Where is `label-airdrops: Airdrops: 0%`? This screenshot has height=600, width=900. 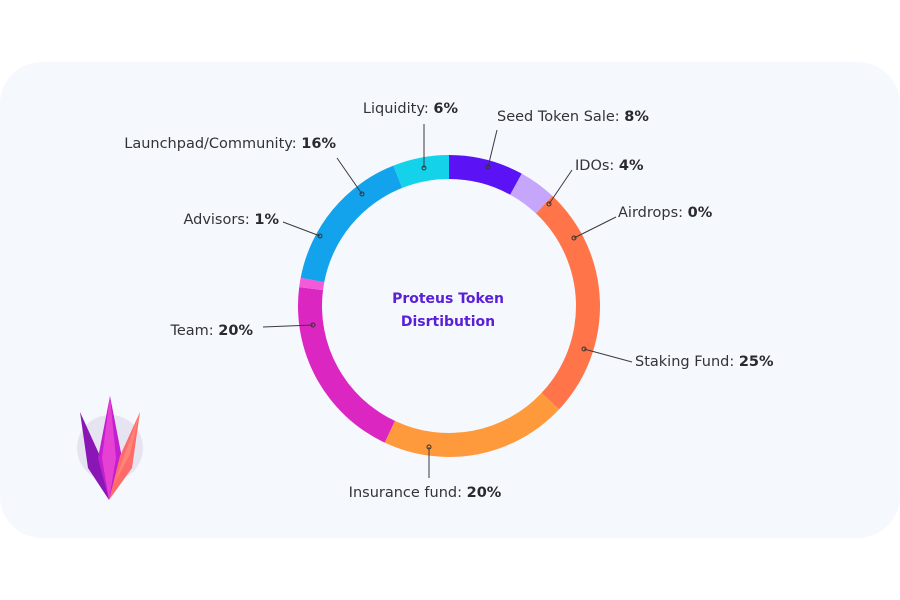 label-airdrops: Airdrops: 0% is located at coordinates (665, 213).